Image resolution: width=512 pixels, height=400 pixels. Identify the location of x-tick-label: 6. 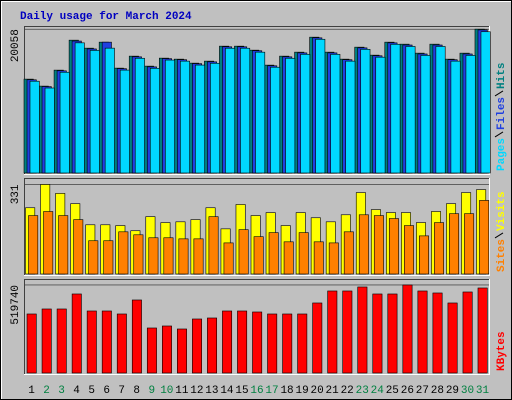
(106, 391).